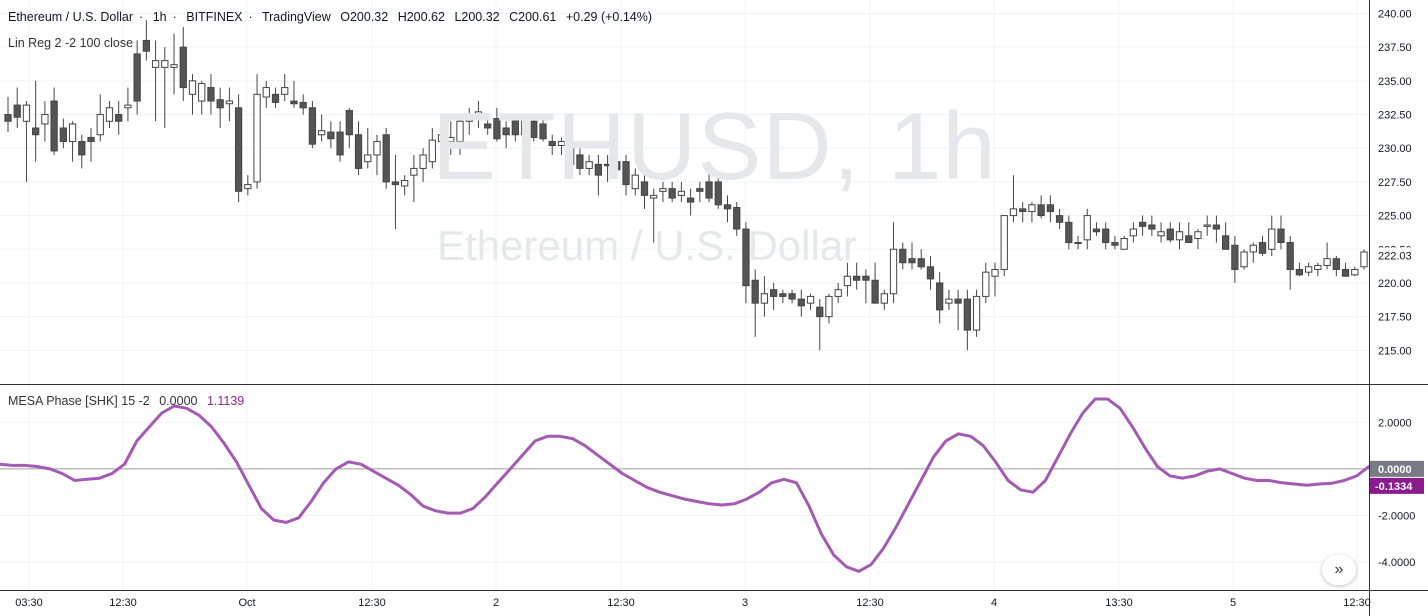 The width and height of the screenshot is (1428, 616). Describe the element at coordinates (1397, 485) in the screenshot. I see `current-value-badge` at that location.